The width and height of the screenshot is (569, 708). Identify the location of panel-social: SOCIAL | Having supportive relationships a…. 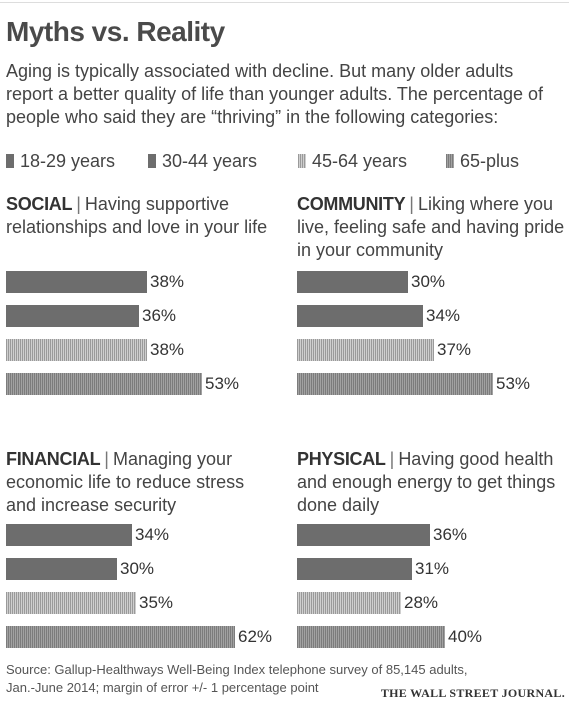
(141, 303).